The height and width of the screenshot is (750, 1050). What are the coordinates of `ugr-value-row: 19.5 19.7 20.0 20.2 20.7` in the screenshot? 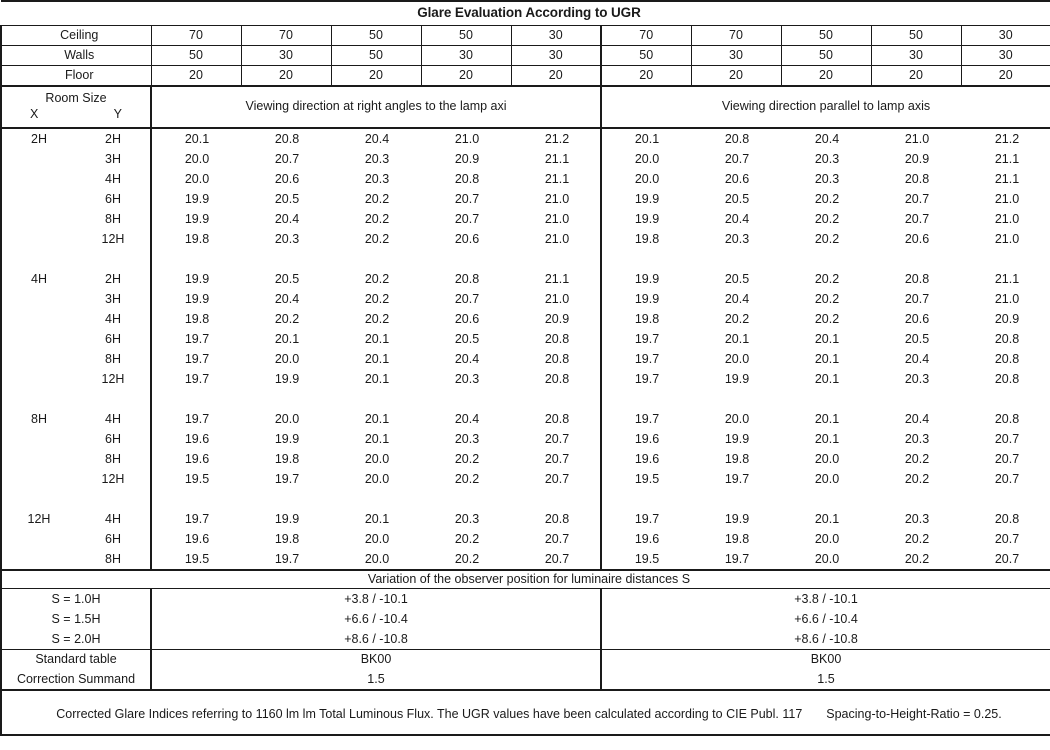 It's located at (826, 559).